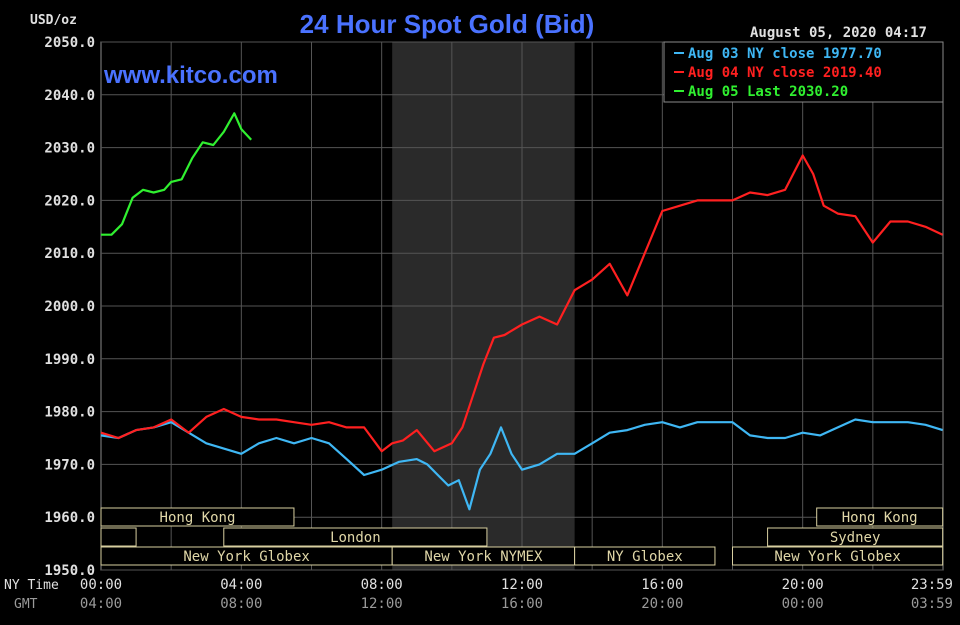  What do you see at coordinates (447, 24) in the screenshot?
I see `chart-title: 24 Hour Spot Gold (Bid)` at bounding box center [447, 24].